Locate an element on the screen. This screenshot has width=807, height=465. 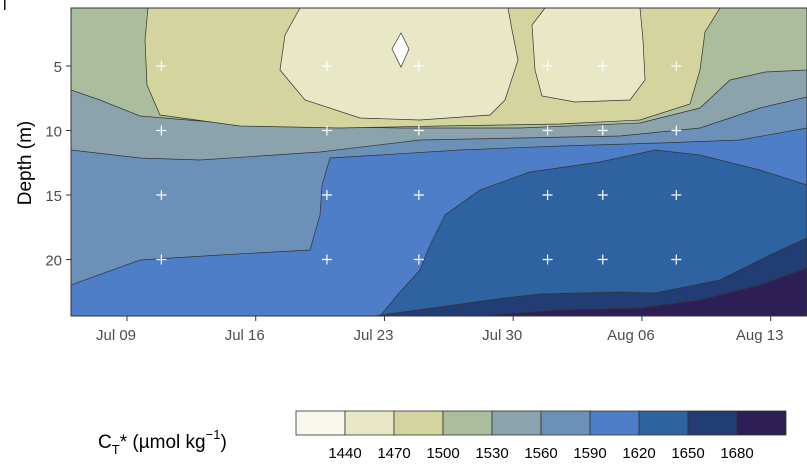
legend-label: 1560 is located at coordinates (540, 453).